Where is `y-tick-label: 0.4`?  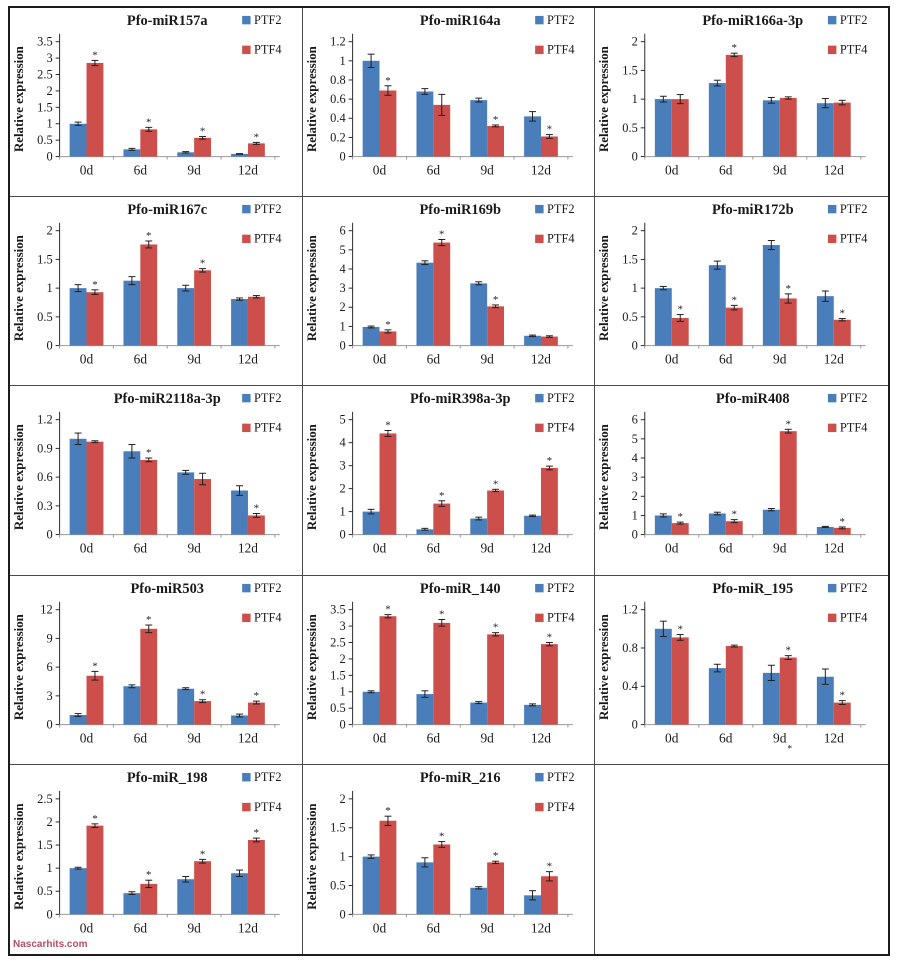 y-tick-label: 0.4 is located at coordinates (631, 686).